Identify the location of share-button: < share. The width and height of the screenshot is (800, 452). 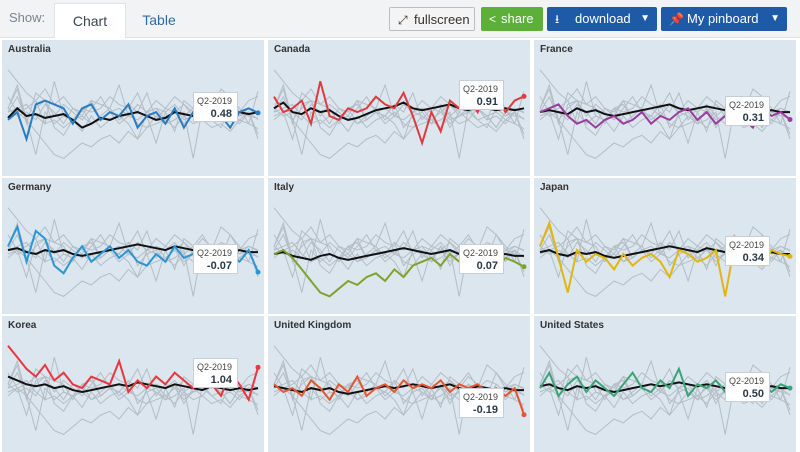
(512, 19).